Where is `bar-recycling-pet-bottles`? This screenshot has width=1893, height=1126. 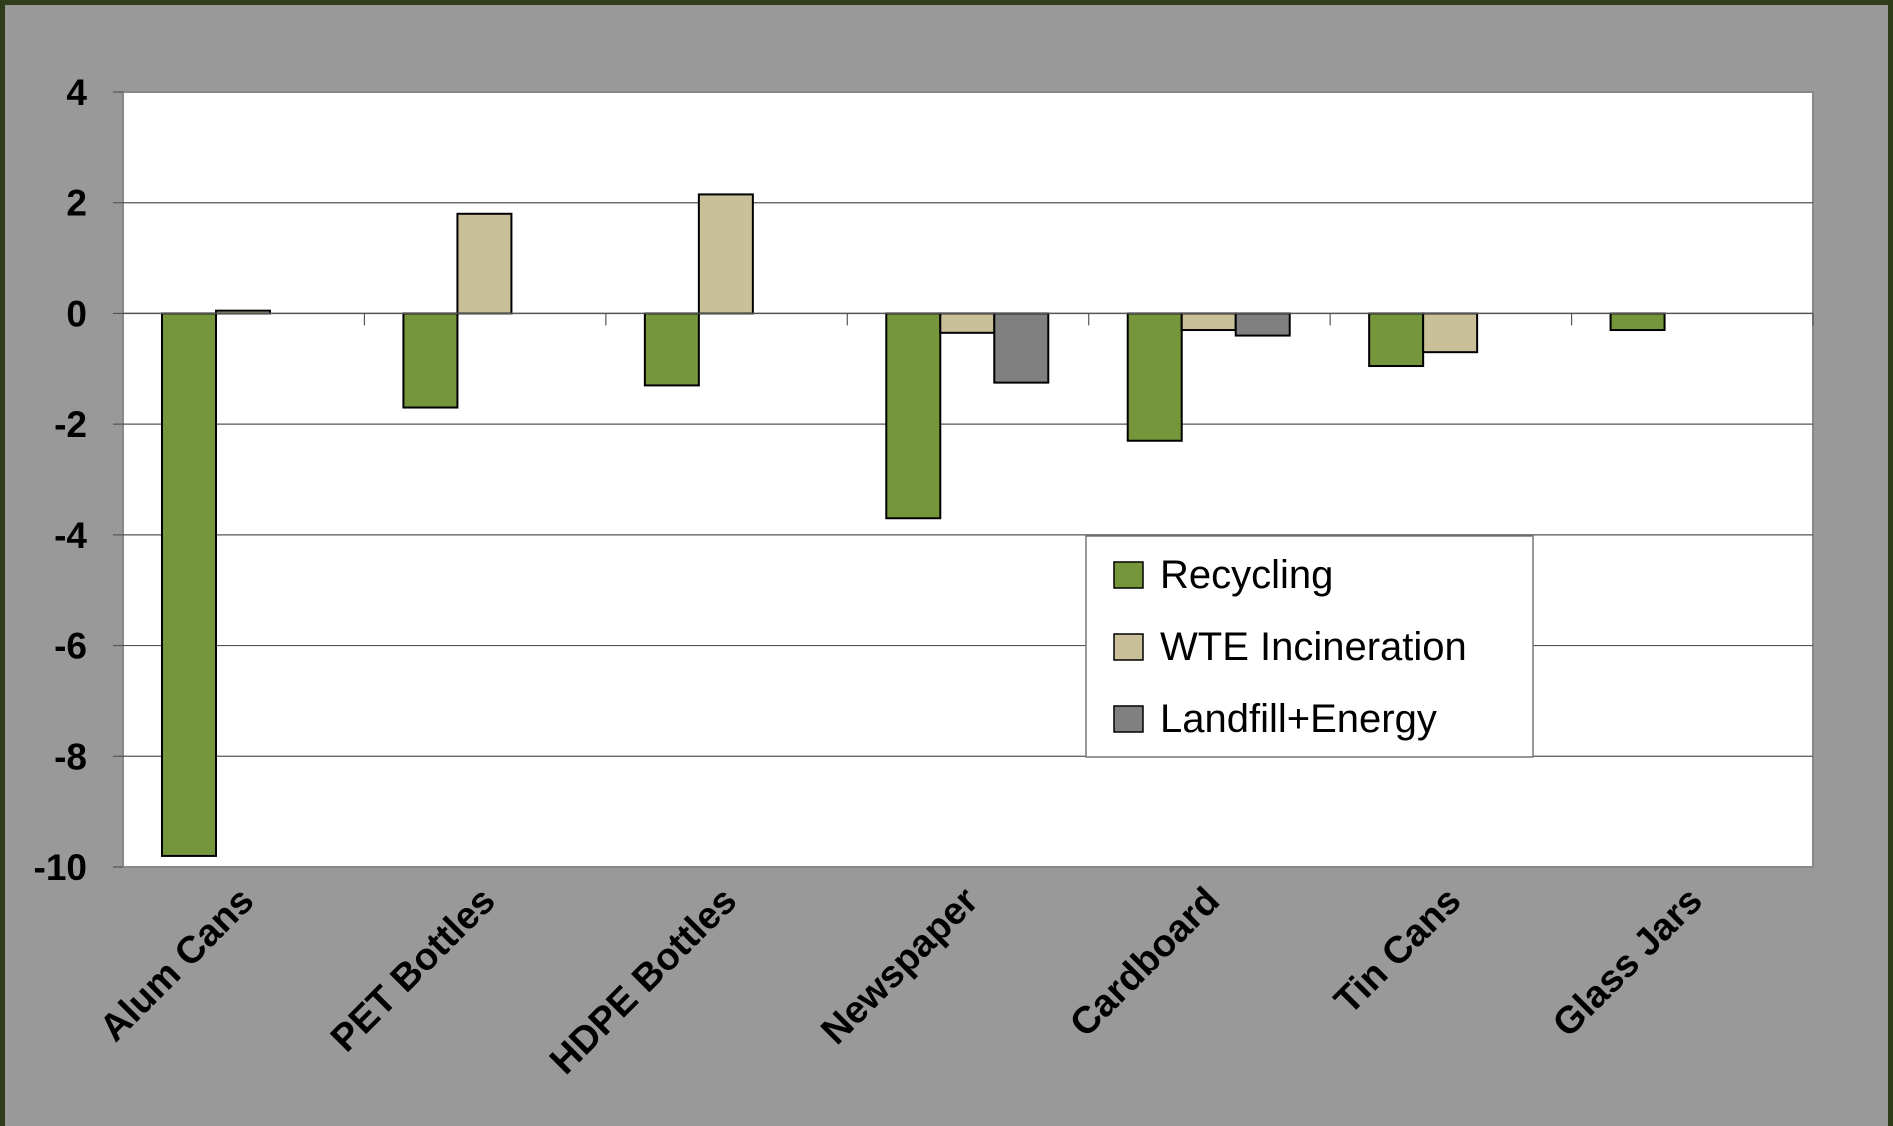
bar-recycling-pet-bottles is located at coordinates (430, 360).